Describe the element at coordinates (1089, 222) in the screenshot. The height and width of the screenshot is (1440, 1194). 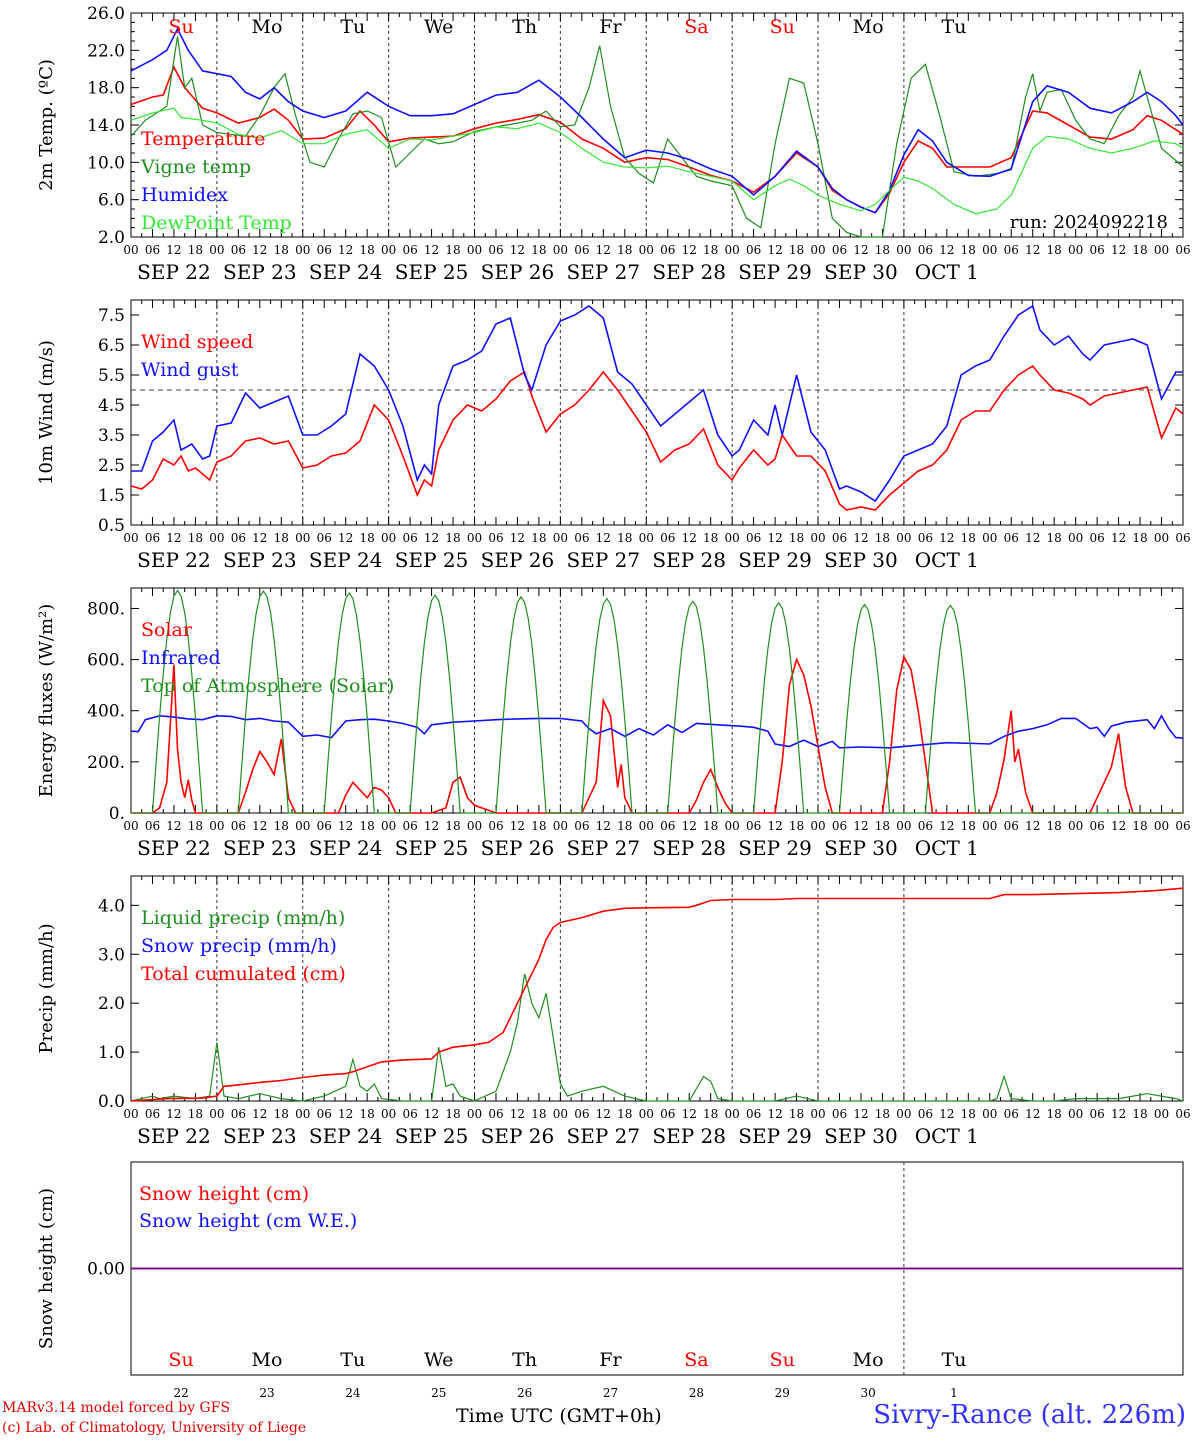
I see `run-label: run: 2024092218` at that location.